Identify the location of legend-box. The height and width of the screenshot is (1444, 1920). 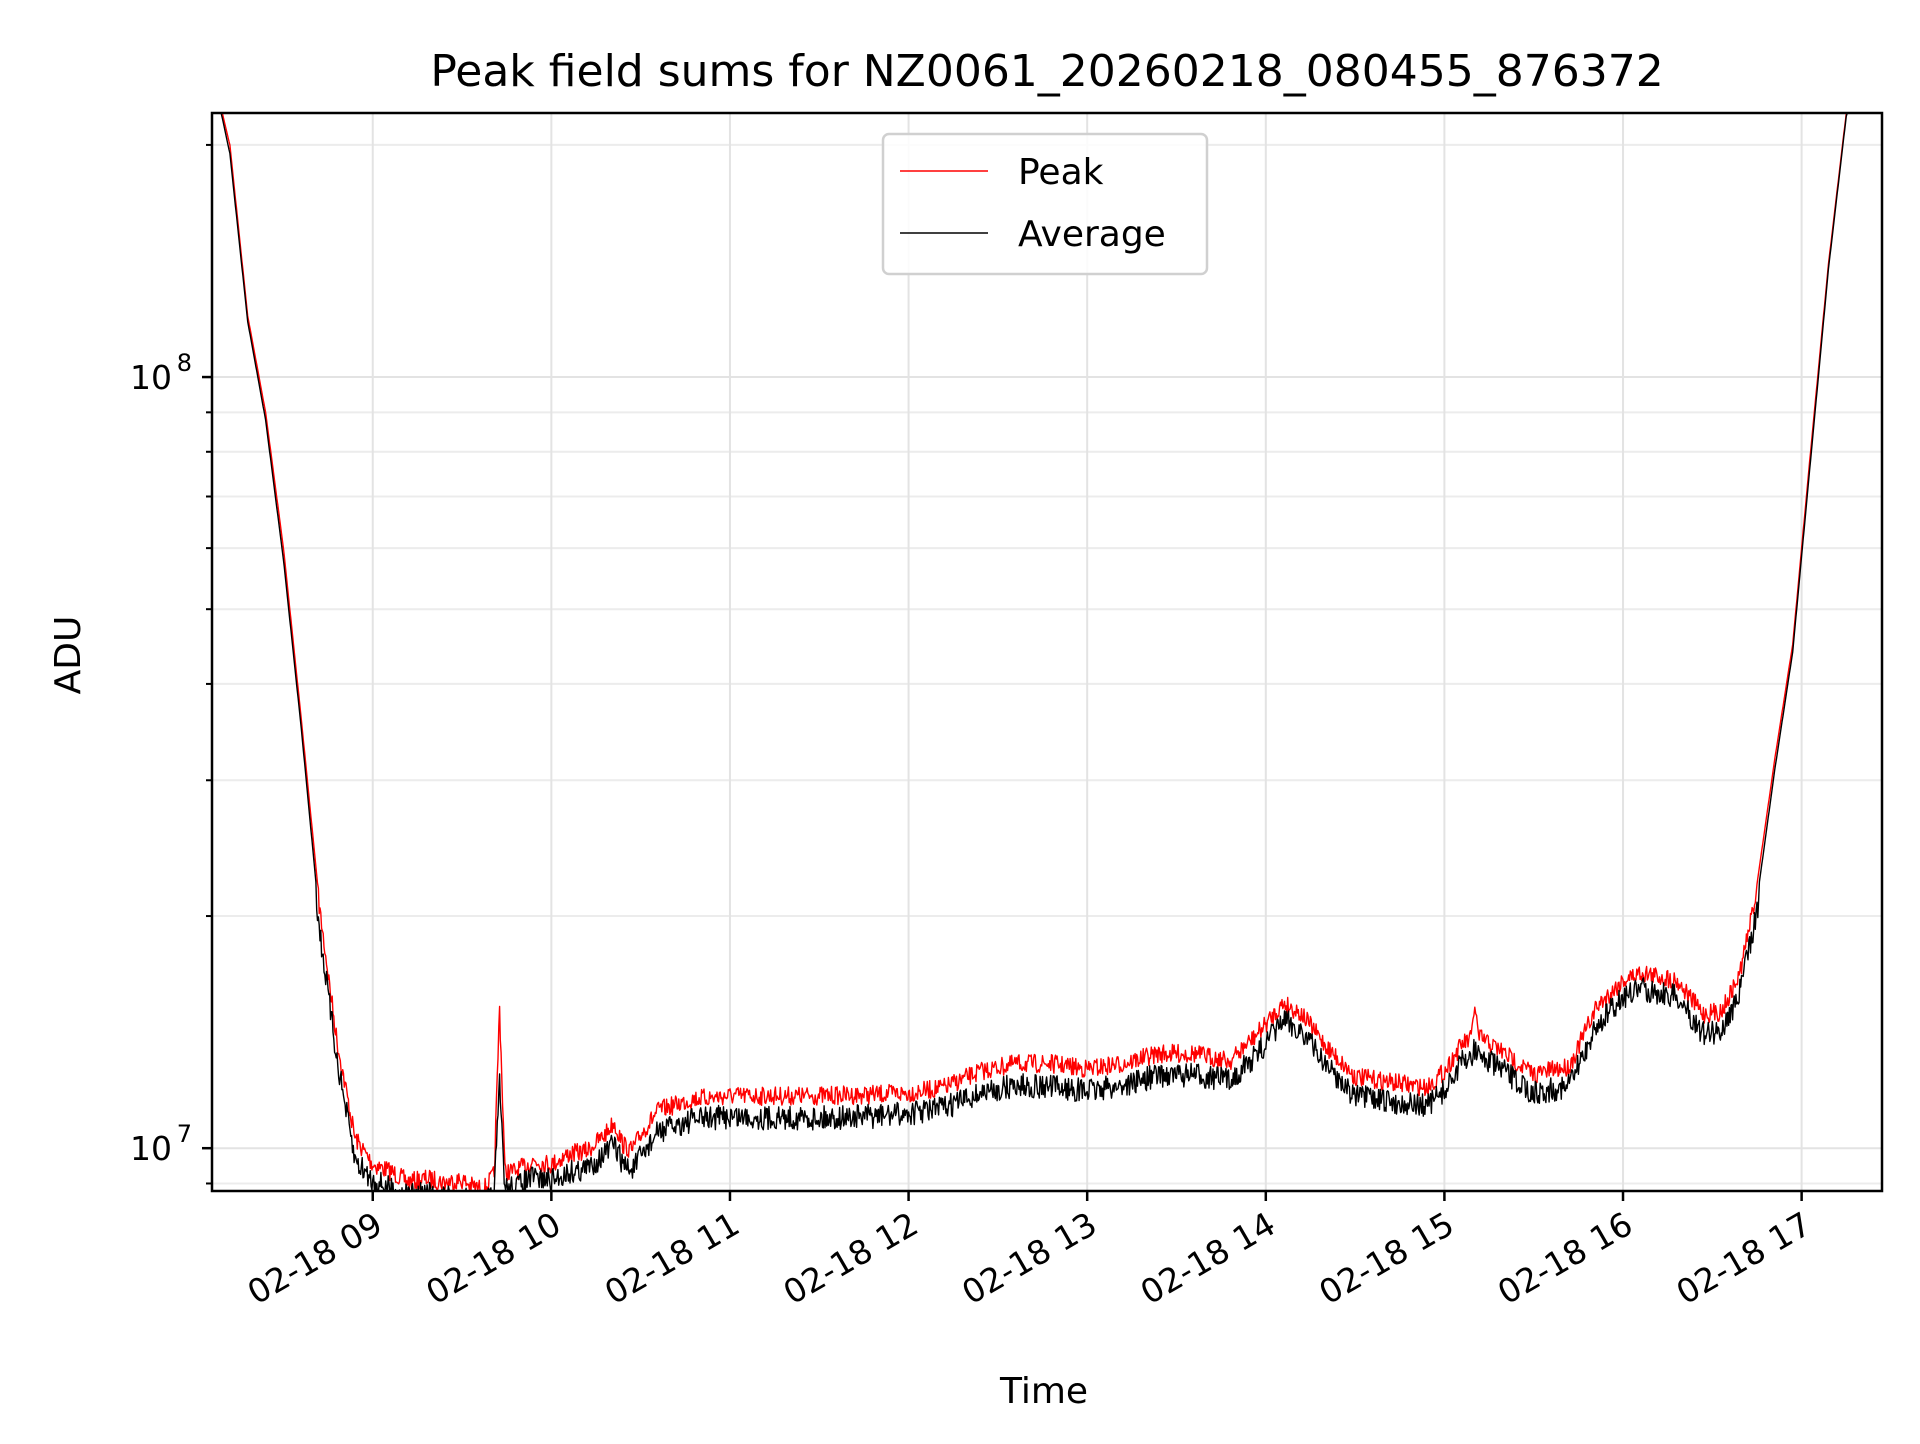
(1045, 204).